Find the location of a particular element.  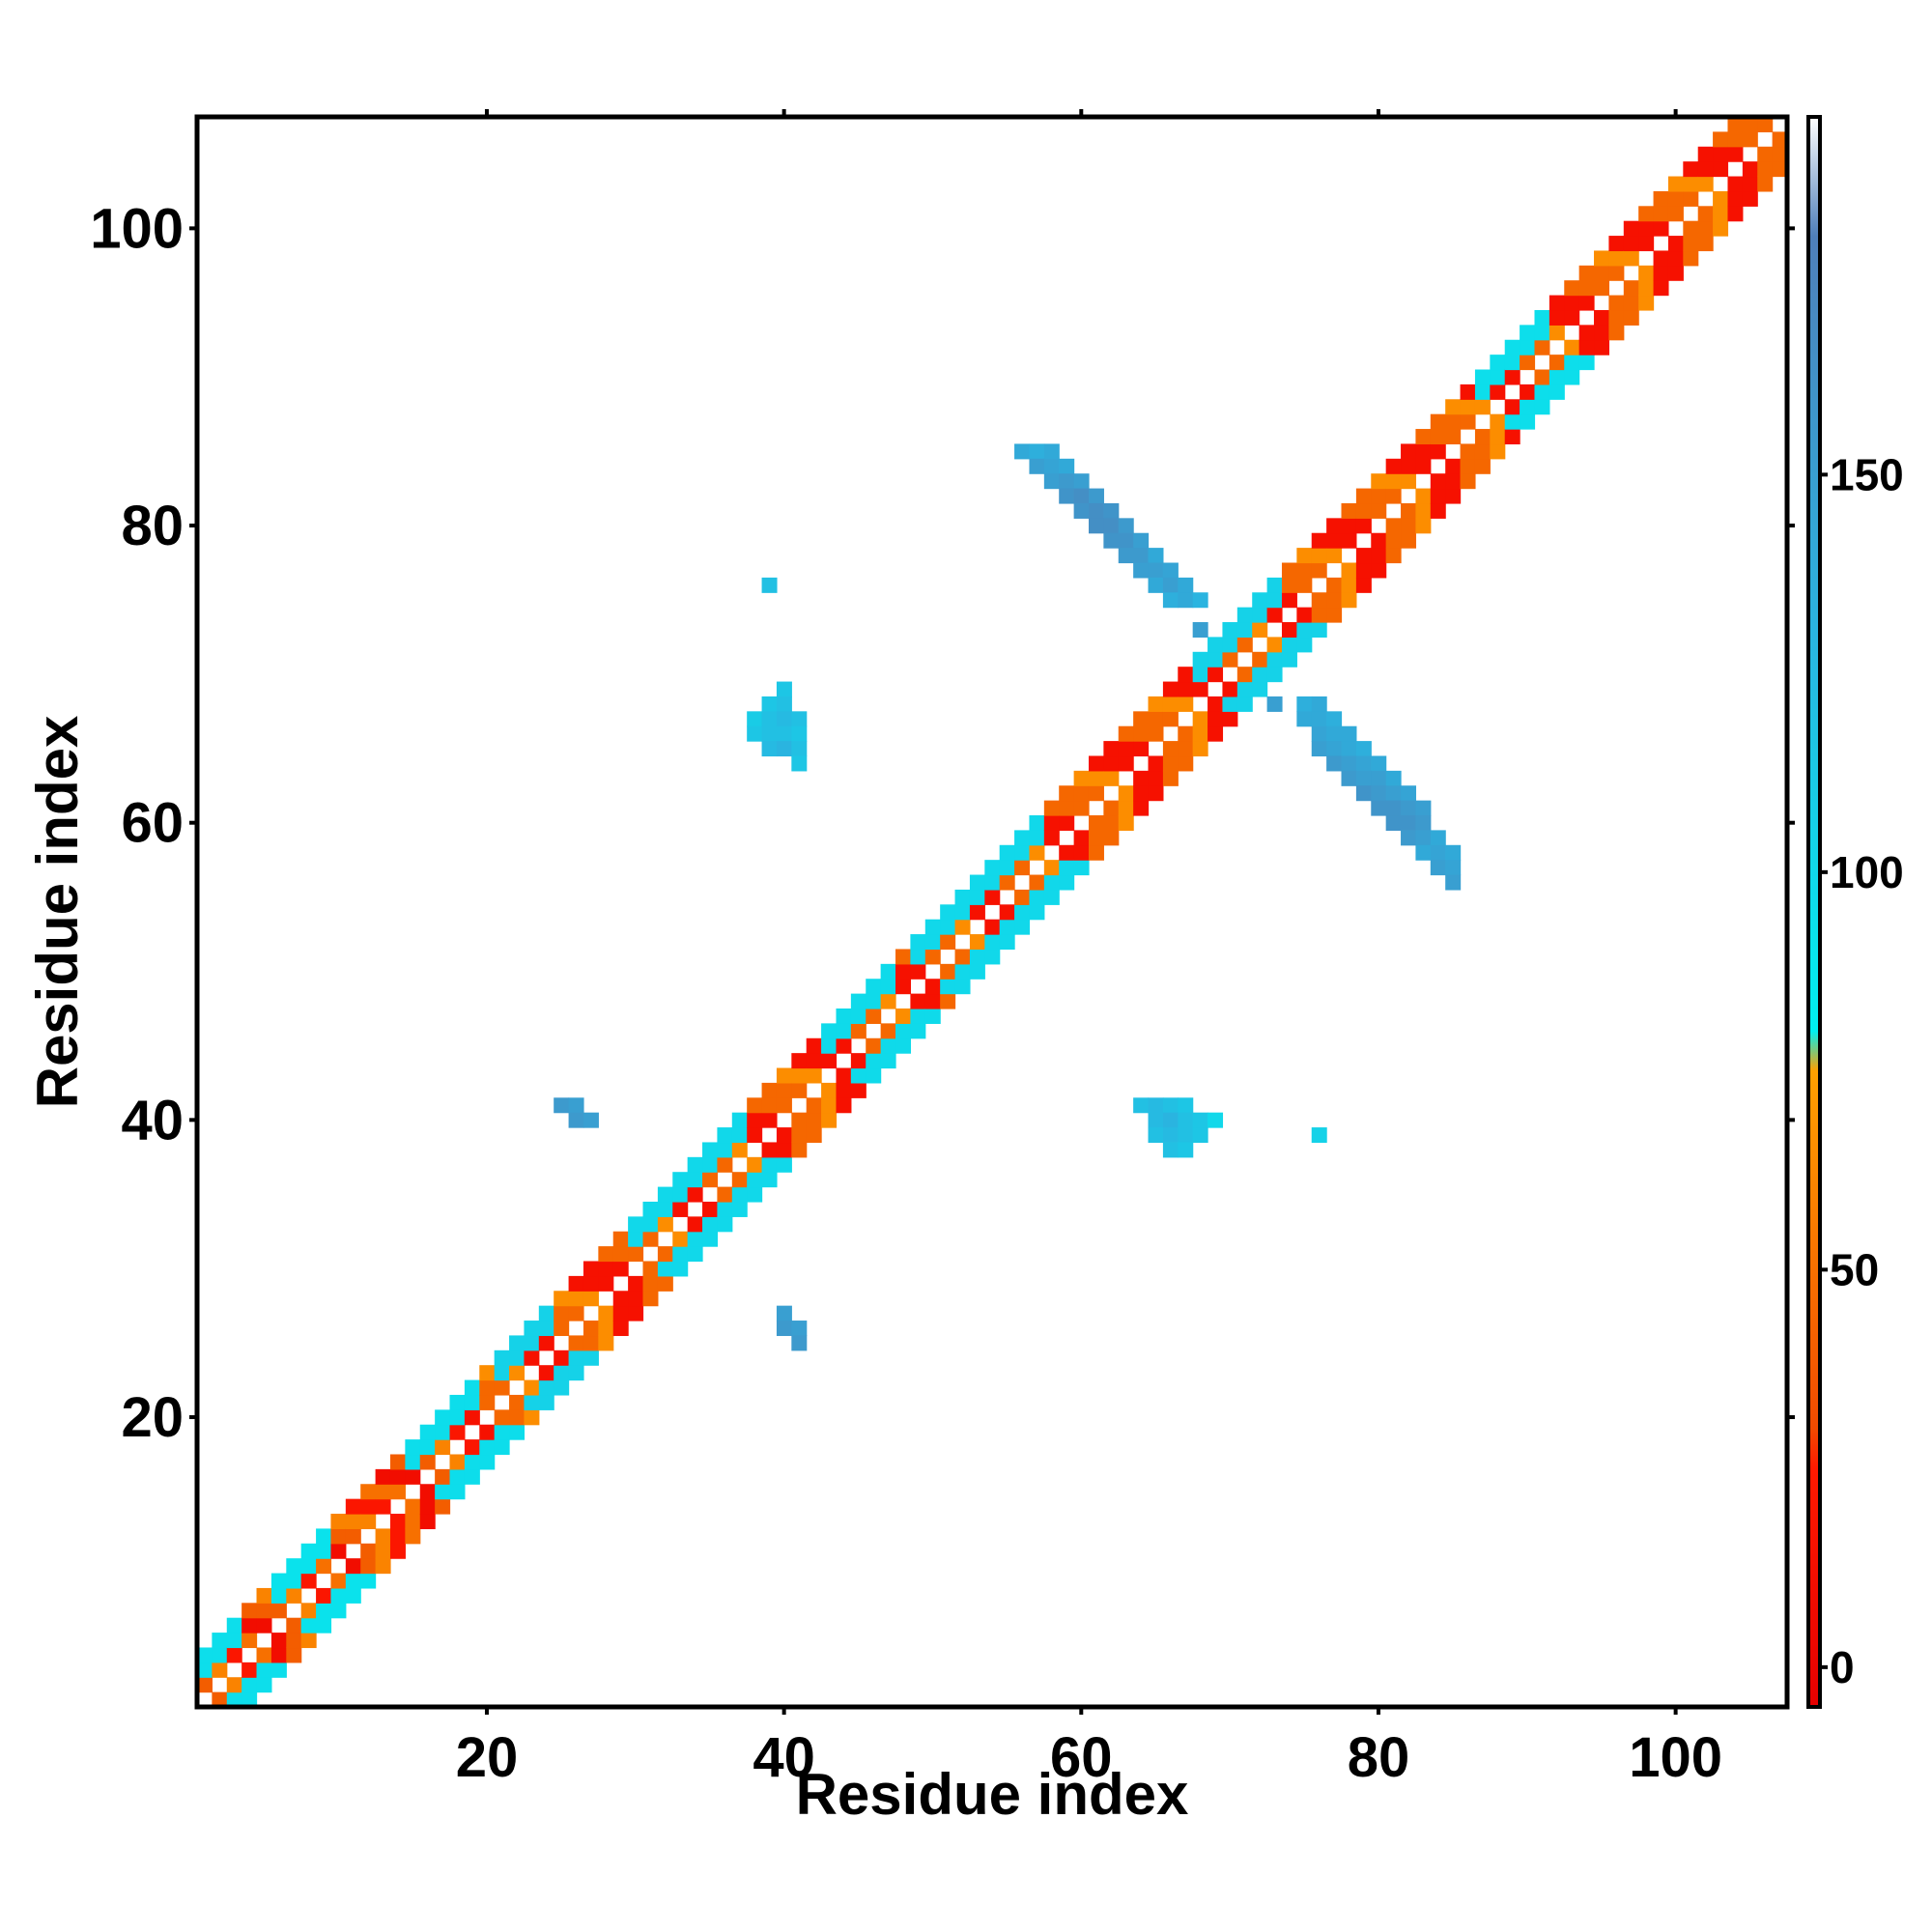

colorbar-tick-label: 150 is located at coordinates (1867, 474).